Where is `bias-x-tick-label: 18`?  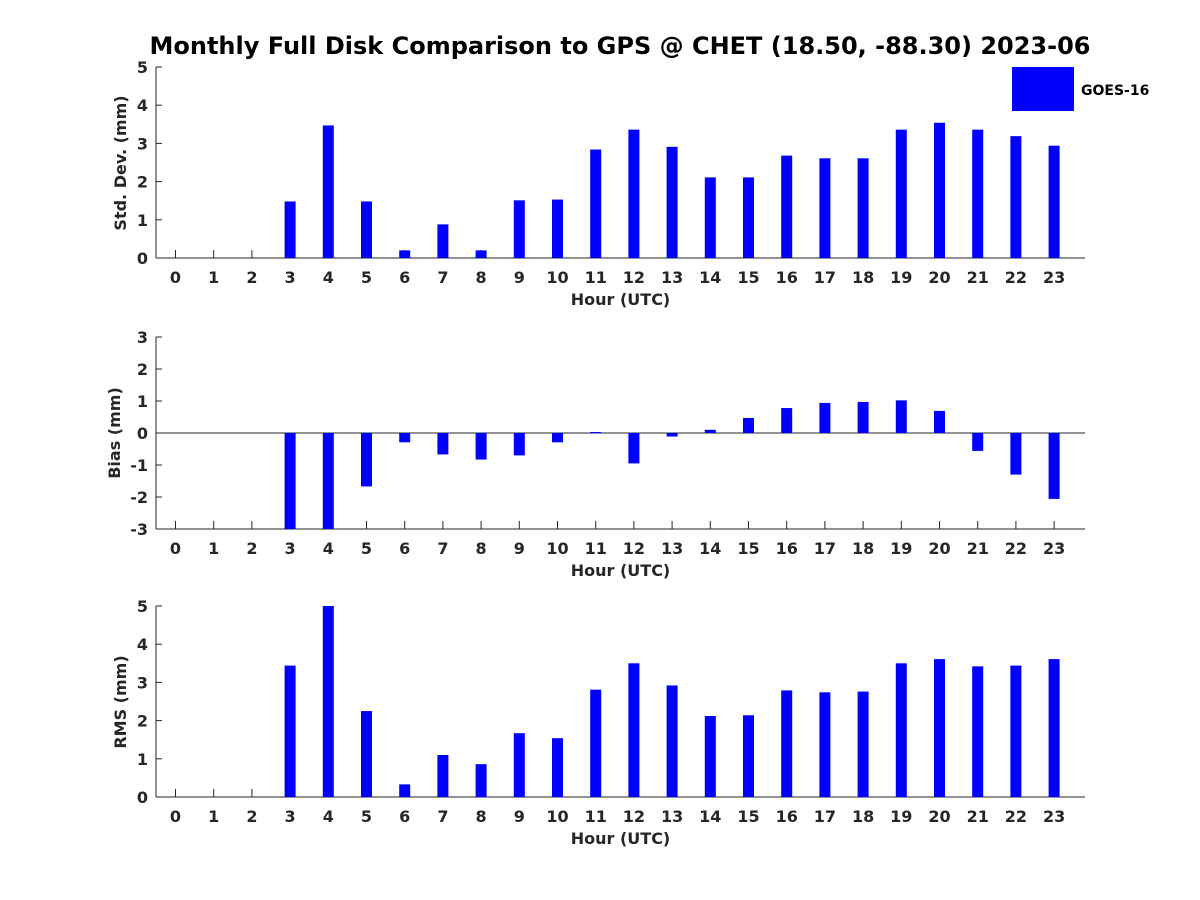 bias-x-tick-label: 18 is located at coordinates (863, 548).